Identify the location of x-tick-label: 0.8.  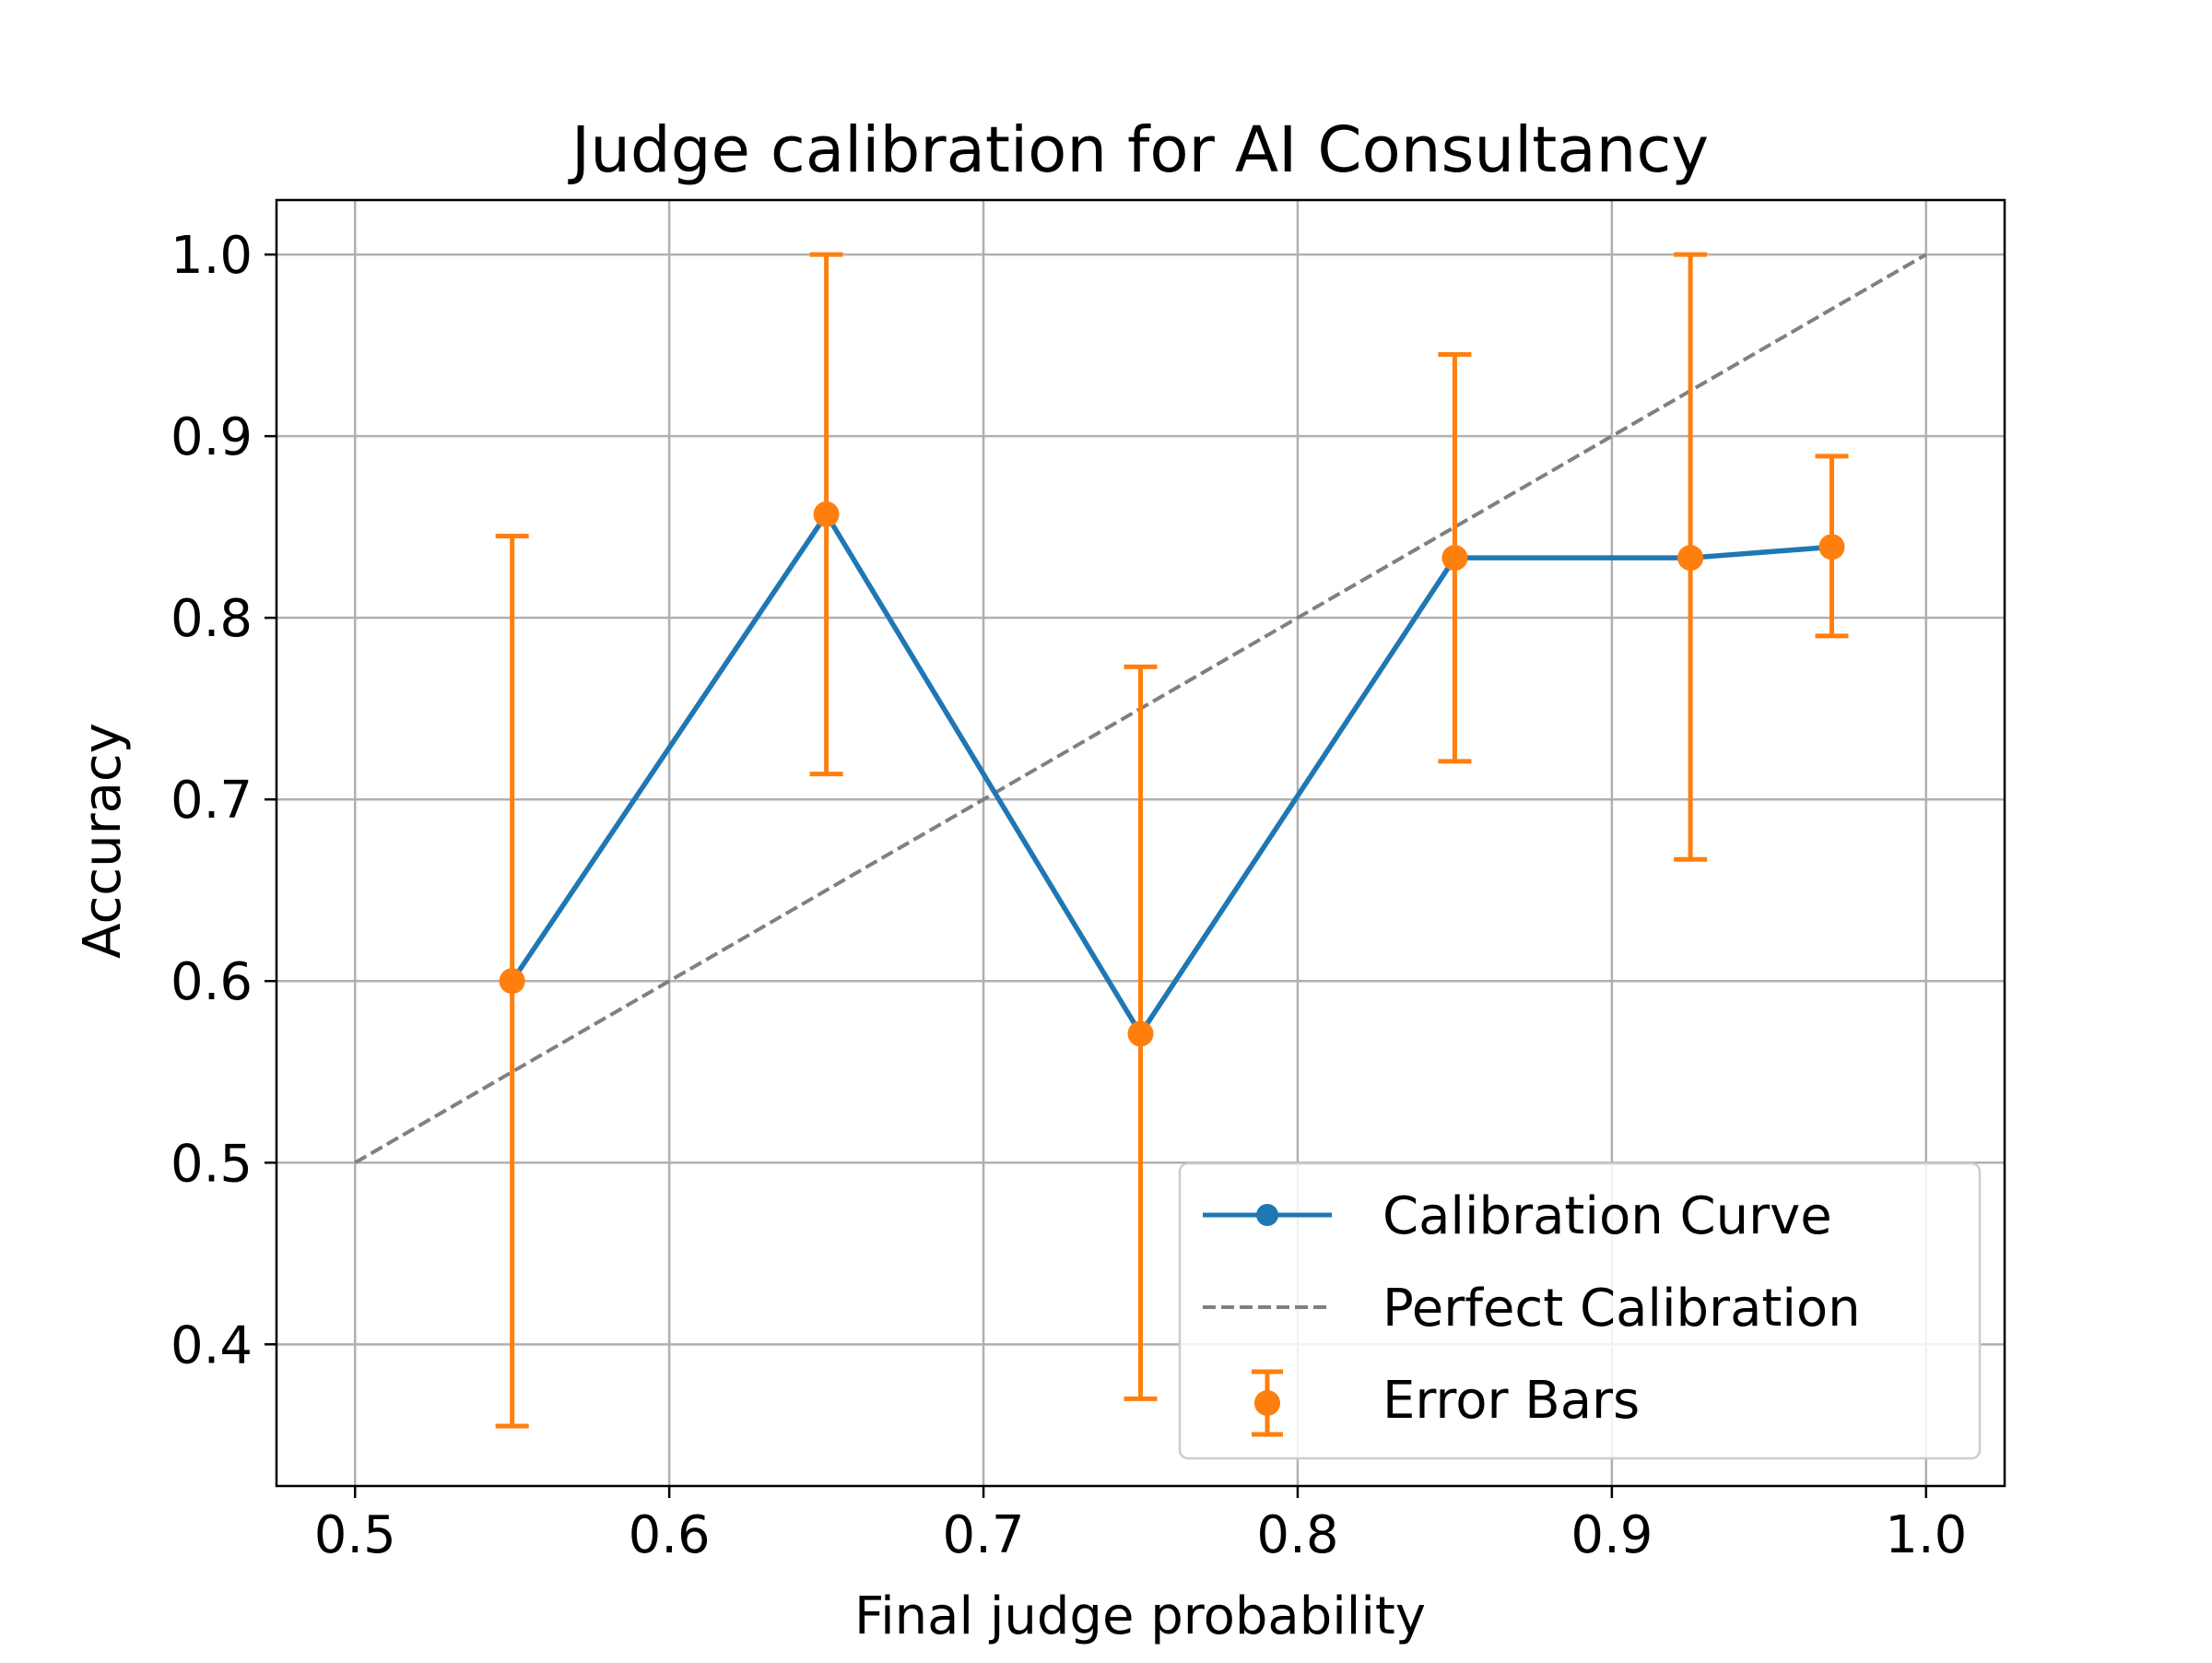
(1297, 1535).